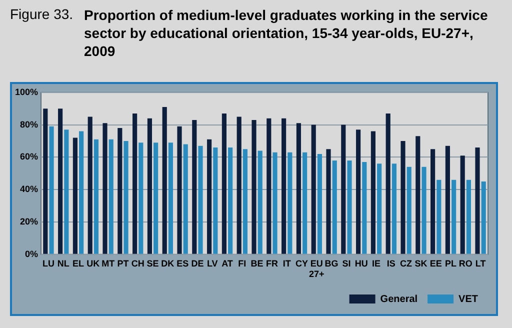 Image resolution: width=512 pixels, height=328 pixels. I want to click on x-tick-label: SI, so click(346, 263).